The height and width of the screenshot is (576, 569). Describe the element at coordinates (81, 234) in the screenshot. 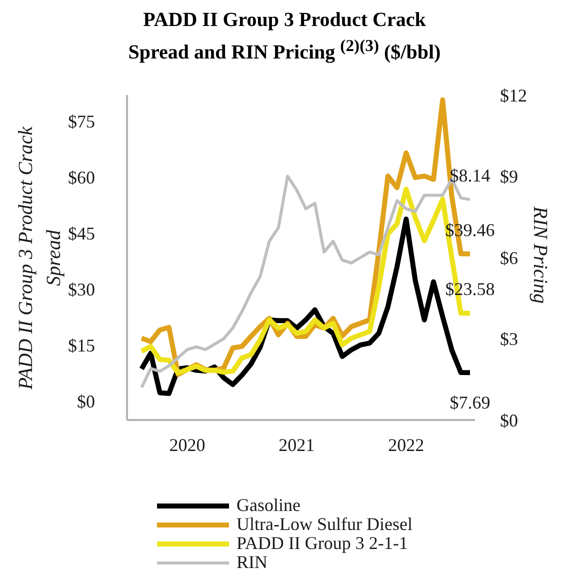

I see `y-tick-label: $45` at that location.